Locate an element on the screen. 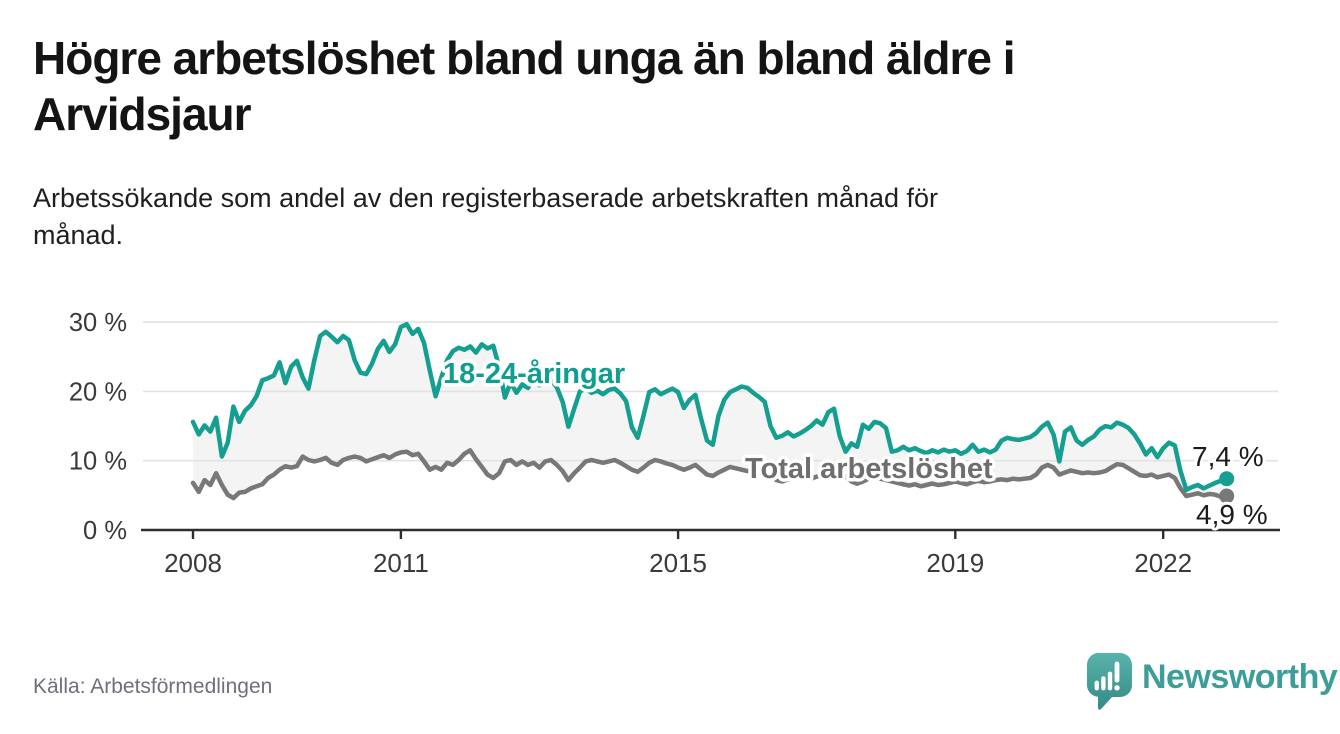 The image size is (1340, 734). x-tick-label-2022: 2022 is located at coordinates (1163, 563).